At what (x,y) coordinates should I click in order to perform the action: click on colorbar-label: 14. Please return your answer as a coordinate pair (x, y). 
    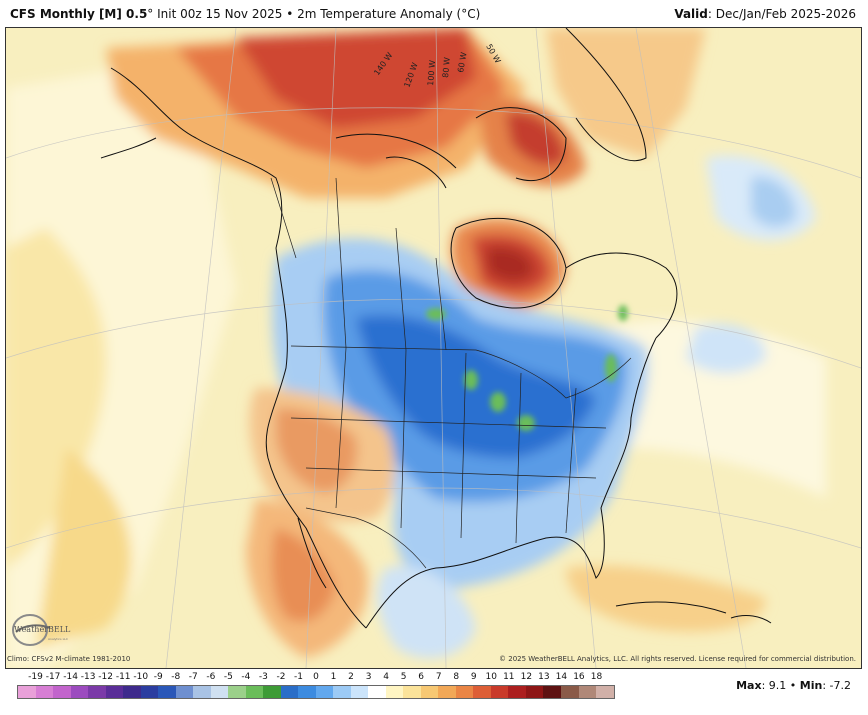
    Looking at the image, I should click on (561, 677).